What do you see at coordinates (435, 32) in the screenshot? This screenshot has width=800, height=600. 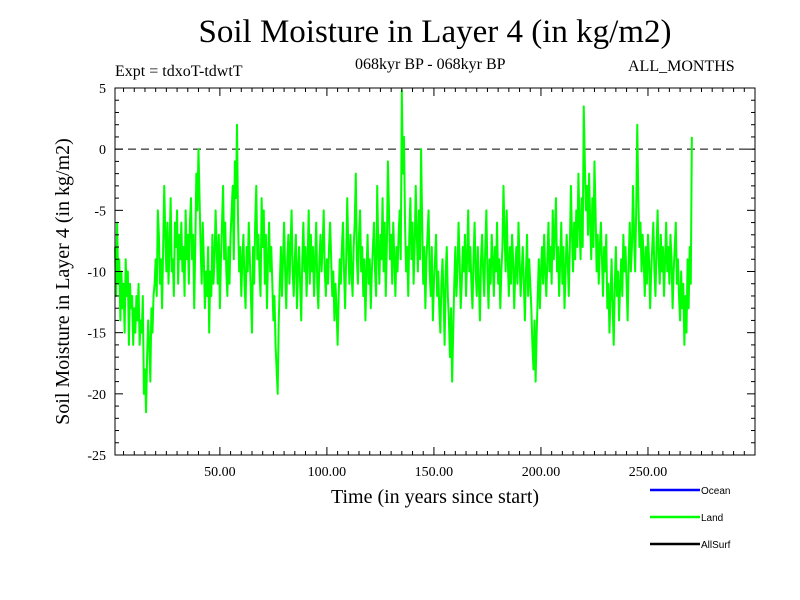 I see `chart-title: Soil Moisture in Layer 4 (in kg/m2)` at bounding box center [435, 32].